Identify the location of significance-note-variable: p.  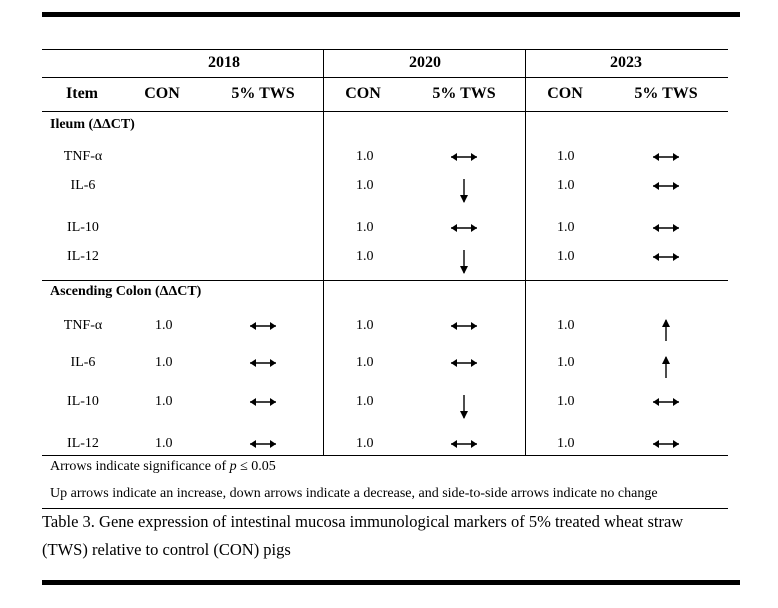
(233, 466).